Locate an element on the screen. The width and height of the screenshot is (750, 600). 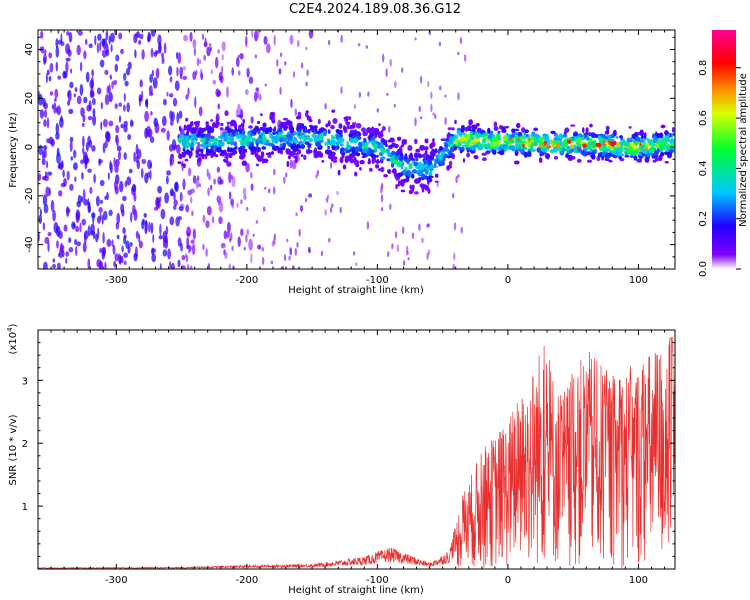
colorbar-tick-label: 0.2 is located at coordinates (703, 219).